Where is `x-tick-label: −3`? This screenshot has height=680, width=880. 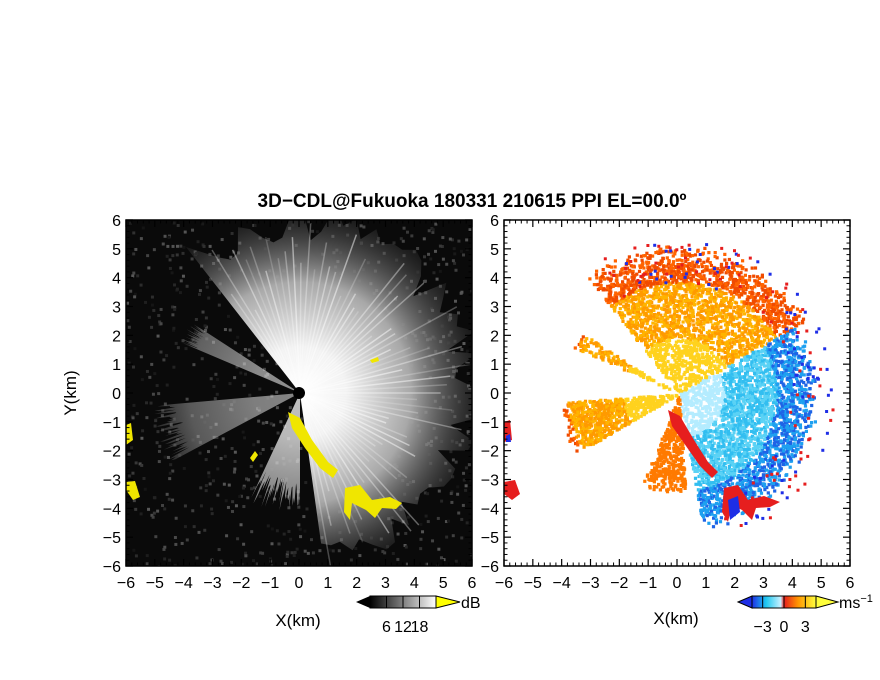 x-tick-label: −3 is located at coordinates (212, 583).